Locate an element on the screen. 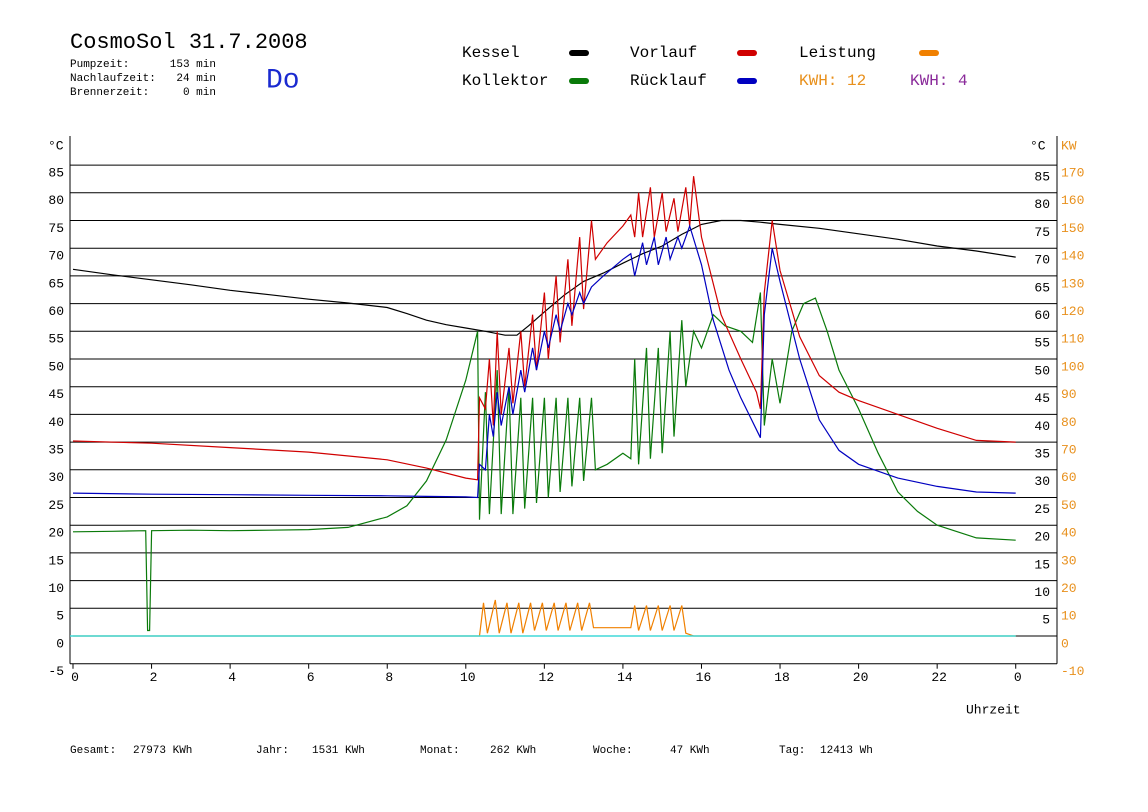 This screenshot has height=812, width=1148. y2-tick-label: 30 is located at coordinates (1069, 560).